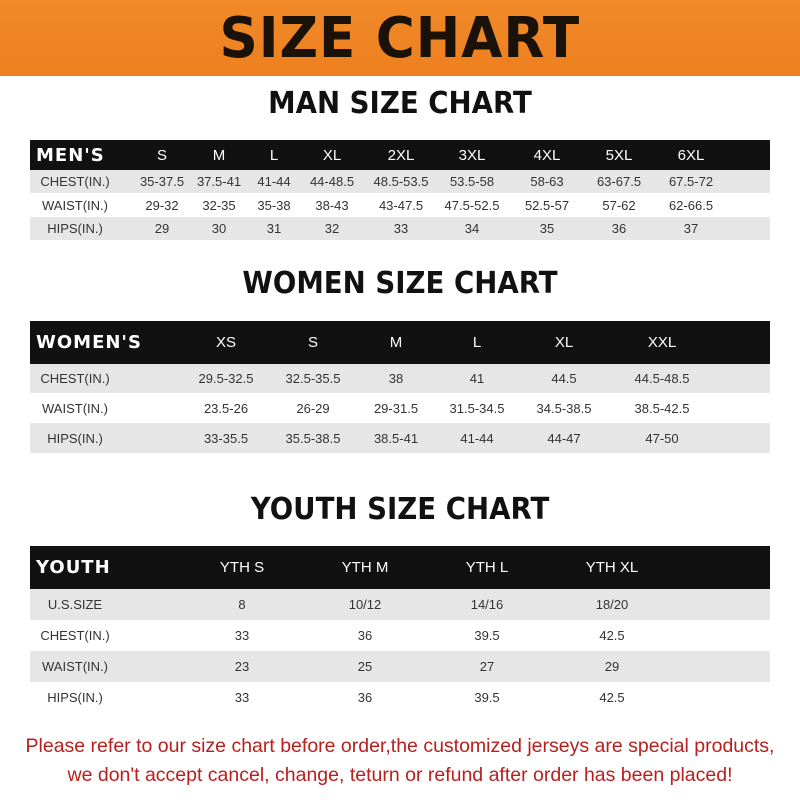  I want to click on table-header-row: WOMEN'S XS S M L XL XXL, so click(400, 342).